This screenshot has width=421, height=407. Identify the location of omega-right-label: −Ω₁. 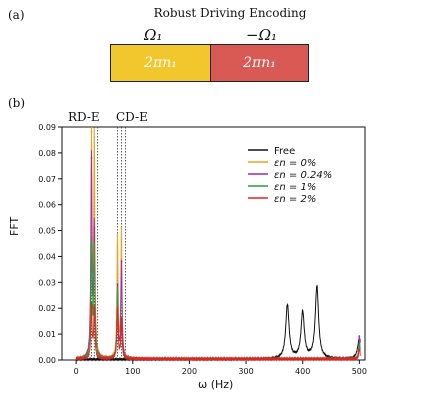
(262, 35).